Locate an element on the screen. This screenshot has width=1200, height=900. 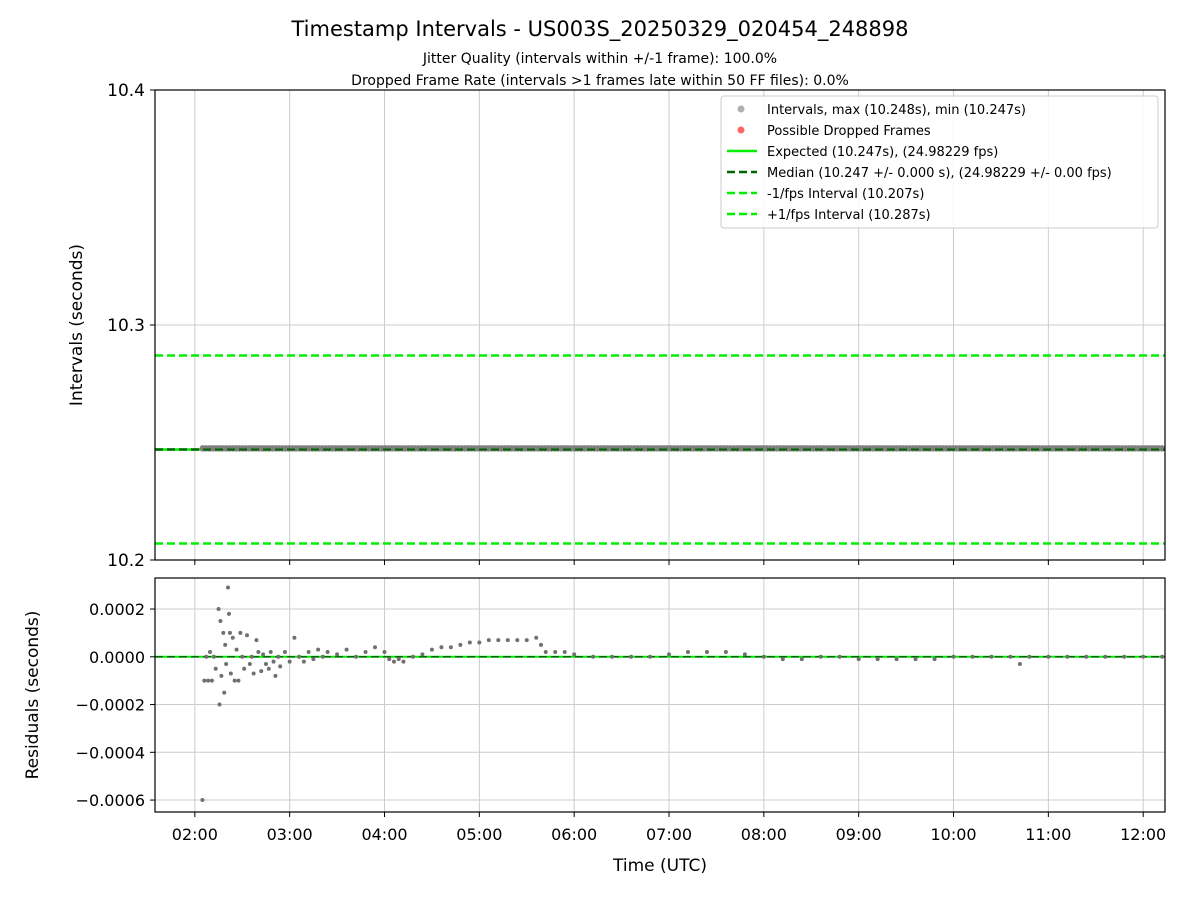
x-tick-label: 06:00 is located at coordinates (574, 834).